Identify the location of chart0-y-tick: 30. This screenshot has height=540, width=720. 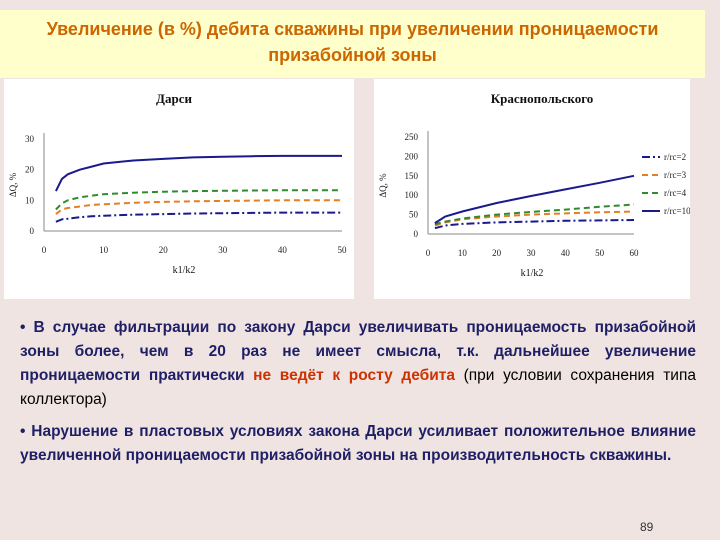
(30, 139).